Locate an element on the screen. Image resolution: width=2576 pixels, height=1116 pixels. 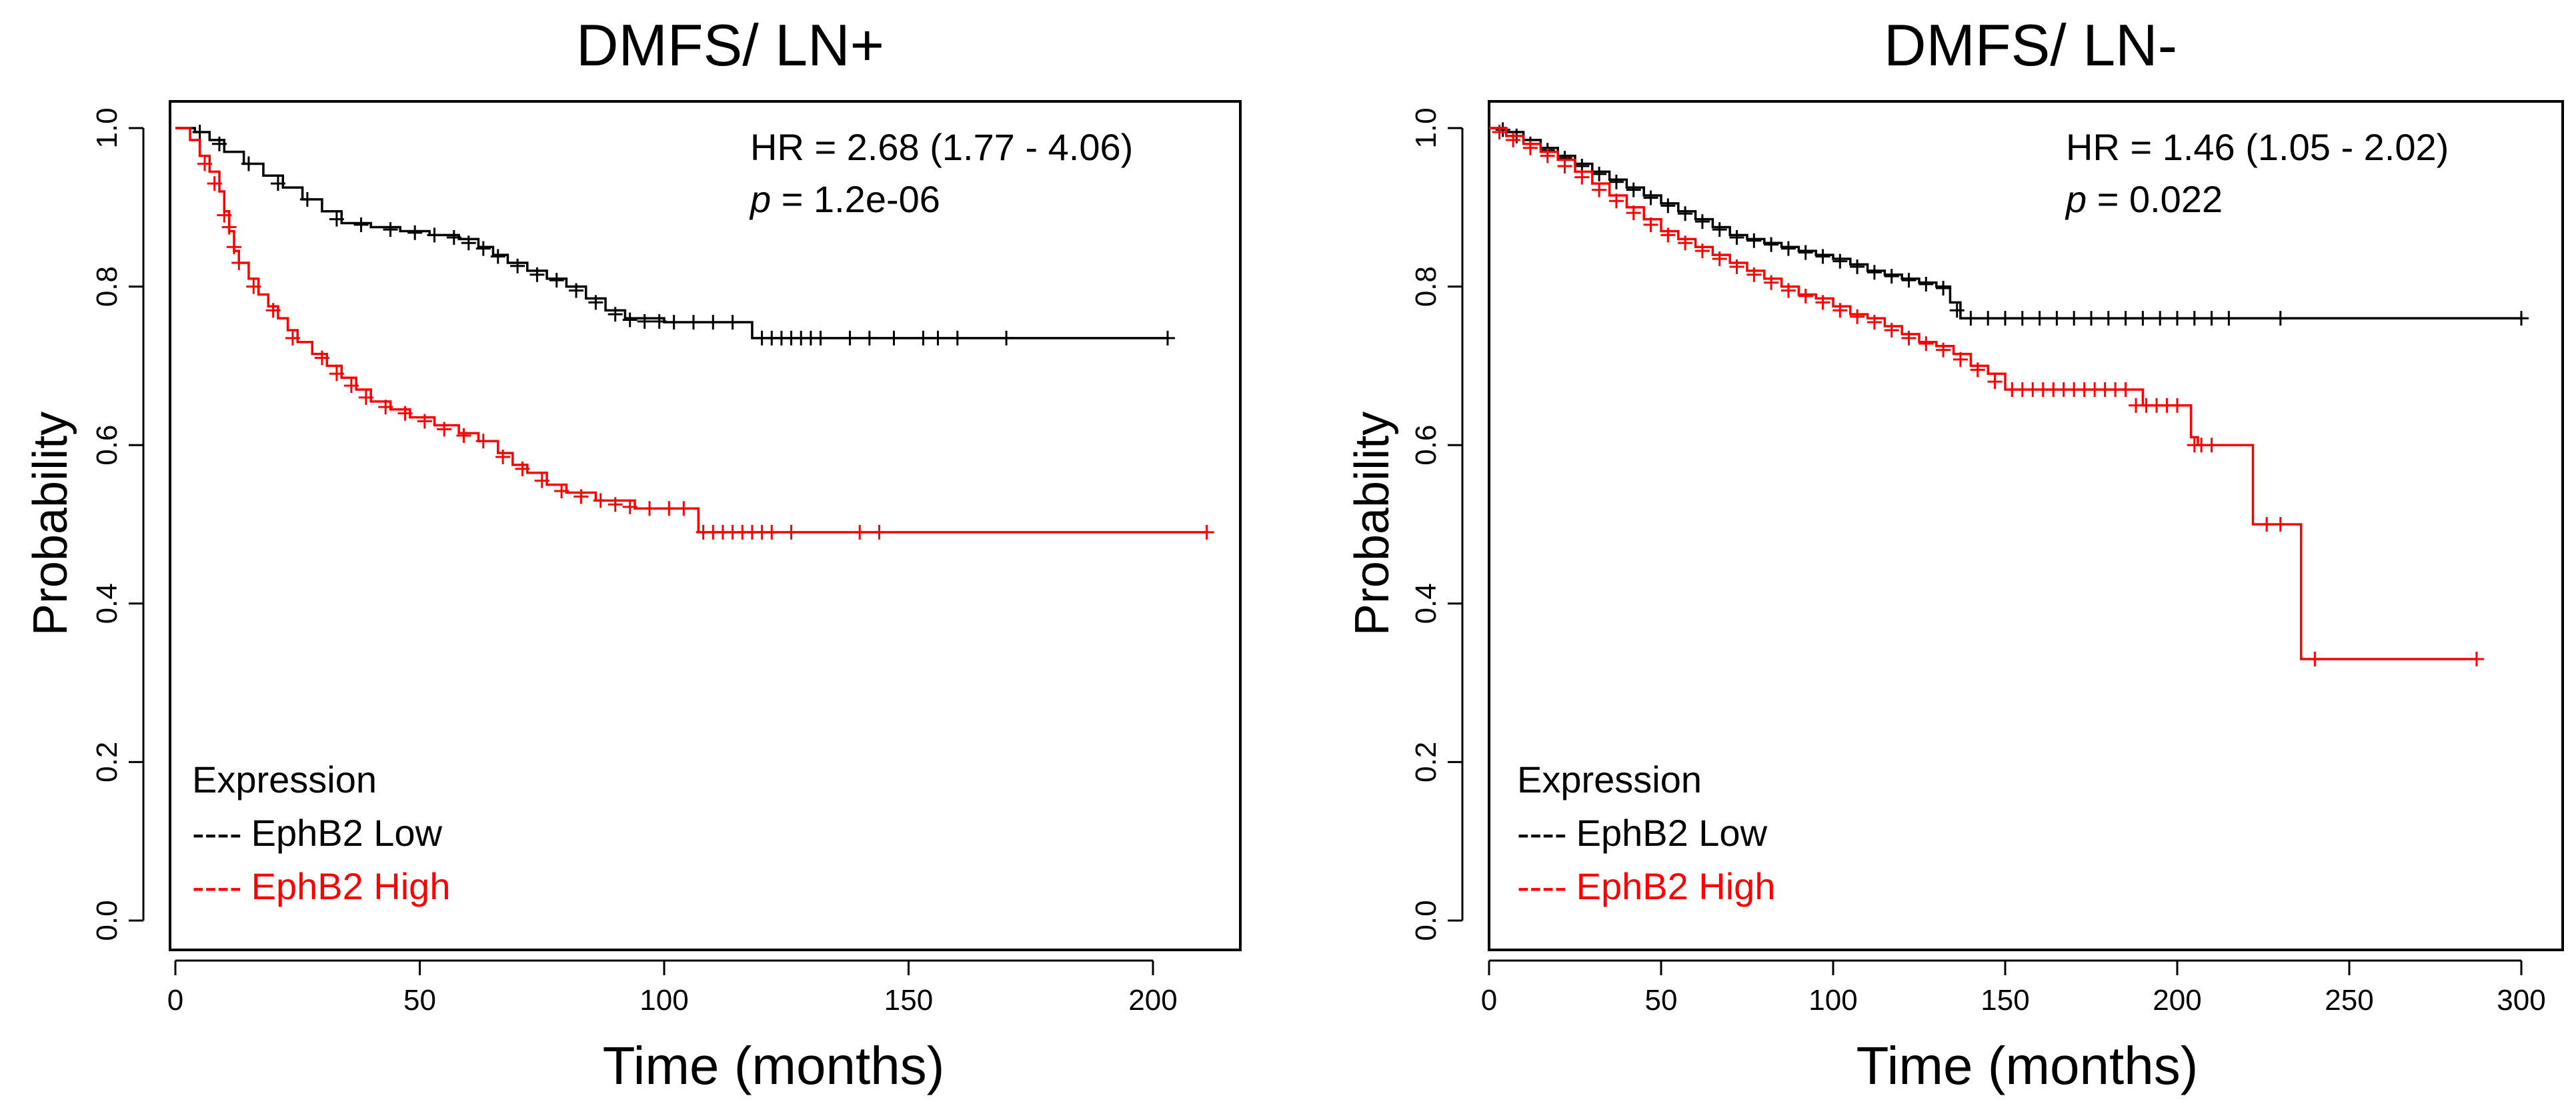
x-axis-label: Time (months) is located at coordinates (774, 1066).